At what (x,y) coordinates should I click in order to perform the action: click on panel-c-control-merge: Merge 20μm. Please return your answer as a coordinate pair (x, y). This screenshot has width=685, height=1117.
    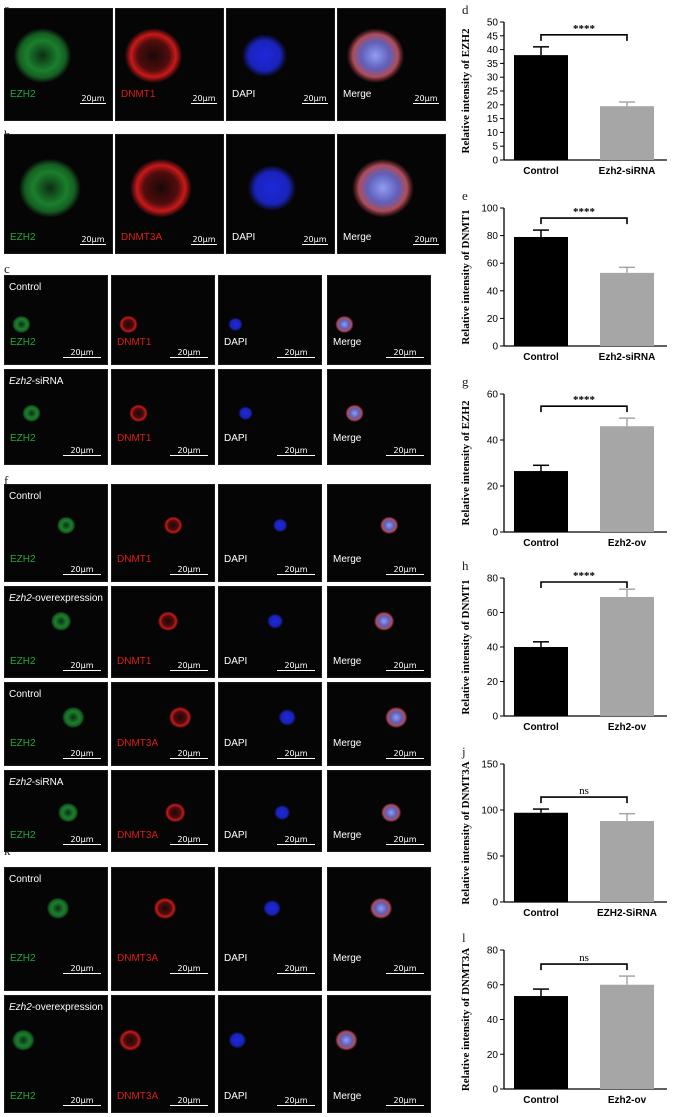
    Looking at the image, I should click on (379, 320).